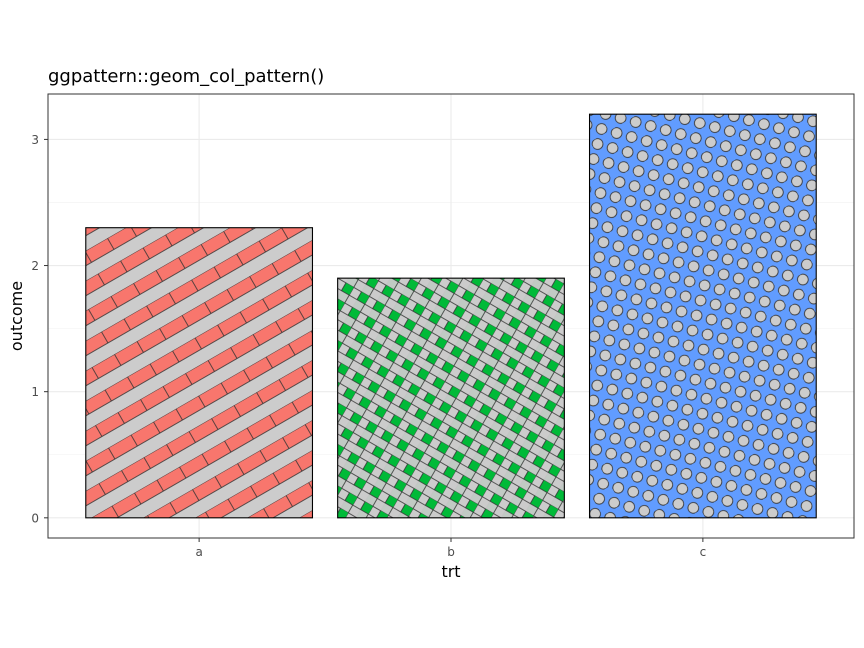 The image size is (864, 648). I want to click on x-axis-title: trt, so click(450, 571).